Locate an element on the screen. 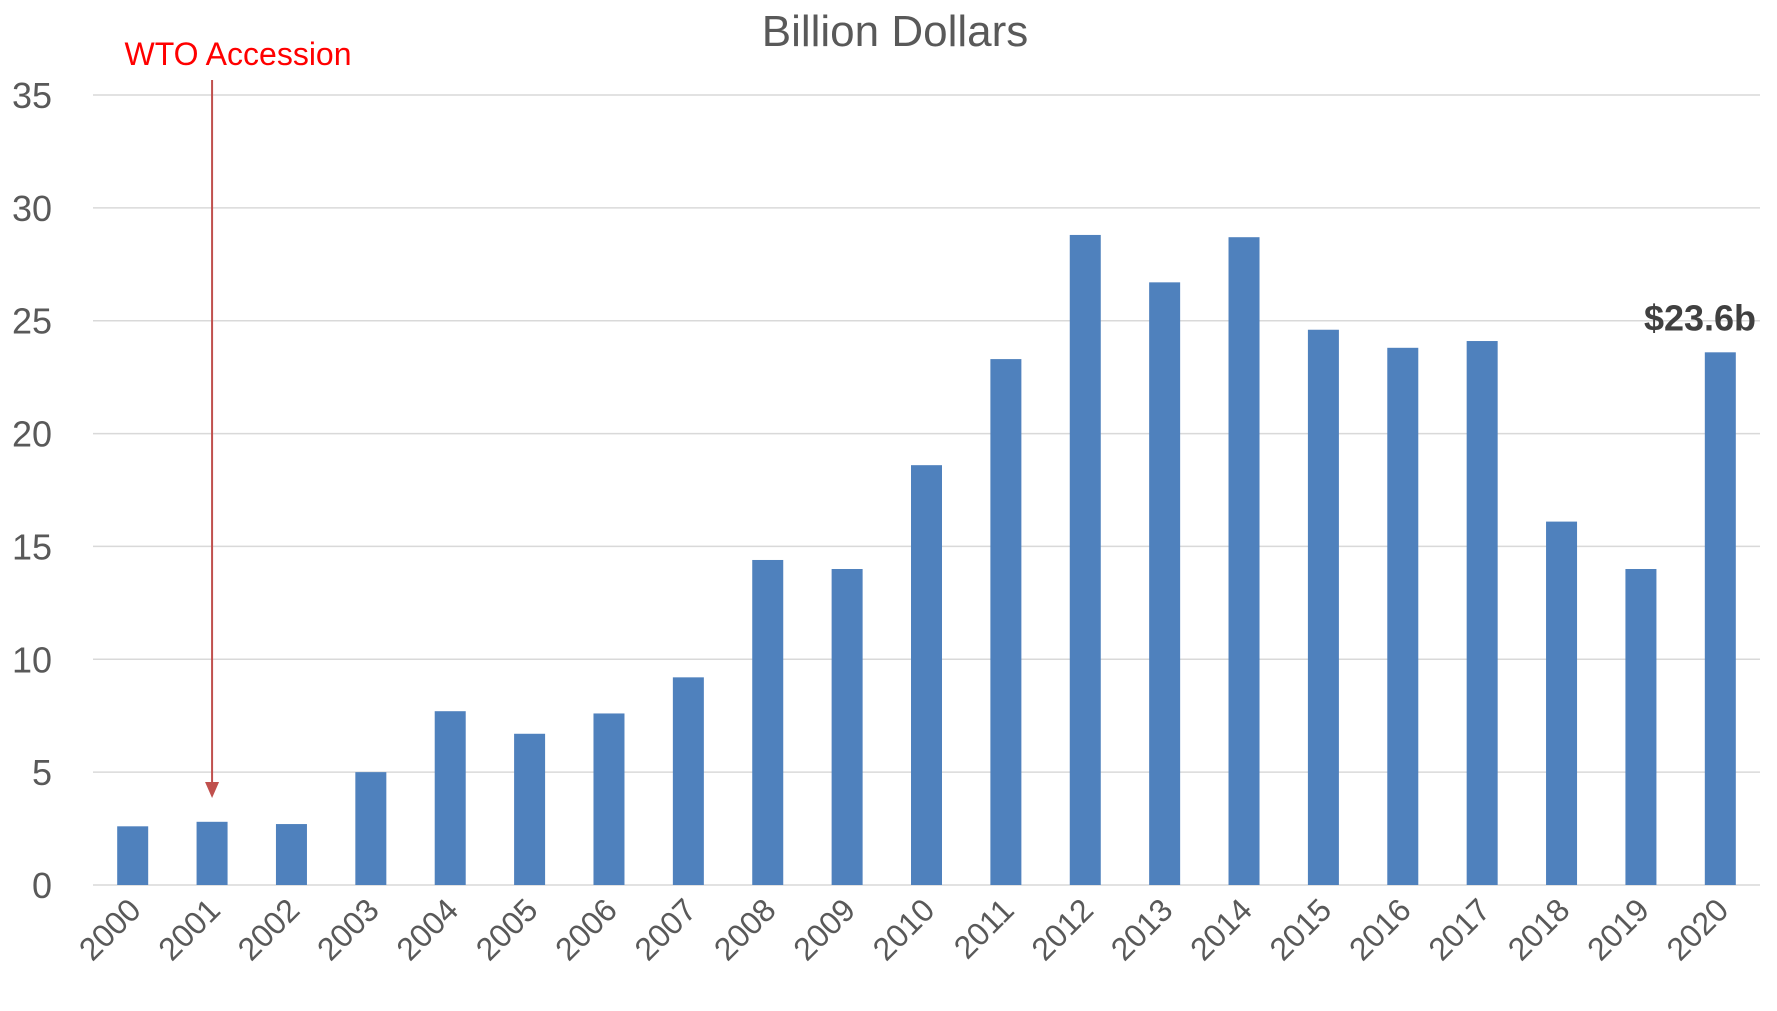  x-tick-label: 2010 is located at coordinates (904, 929).